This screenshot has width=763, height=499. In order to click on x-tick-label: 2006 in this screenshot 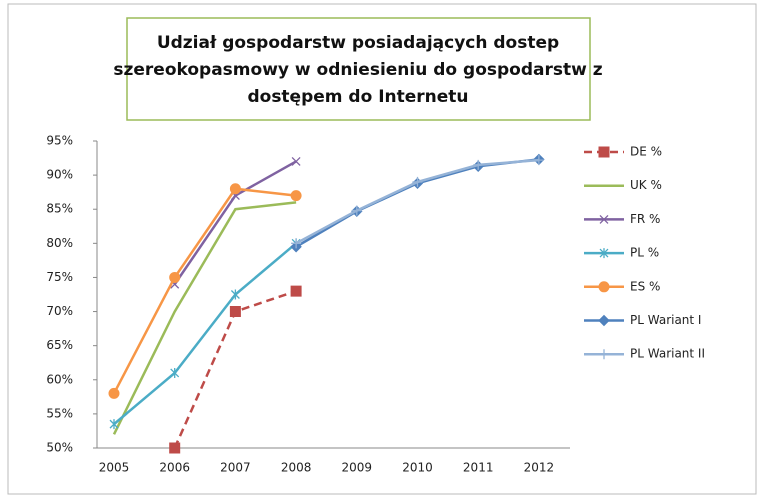, I will do `click(174, 468)`.